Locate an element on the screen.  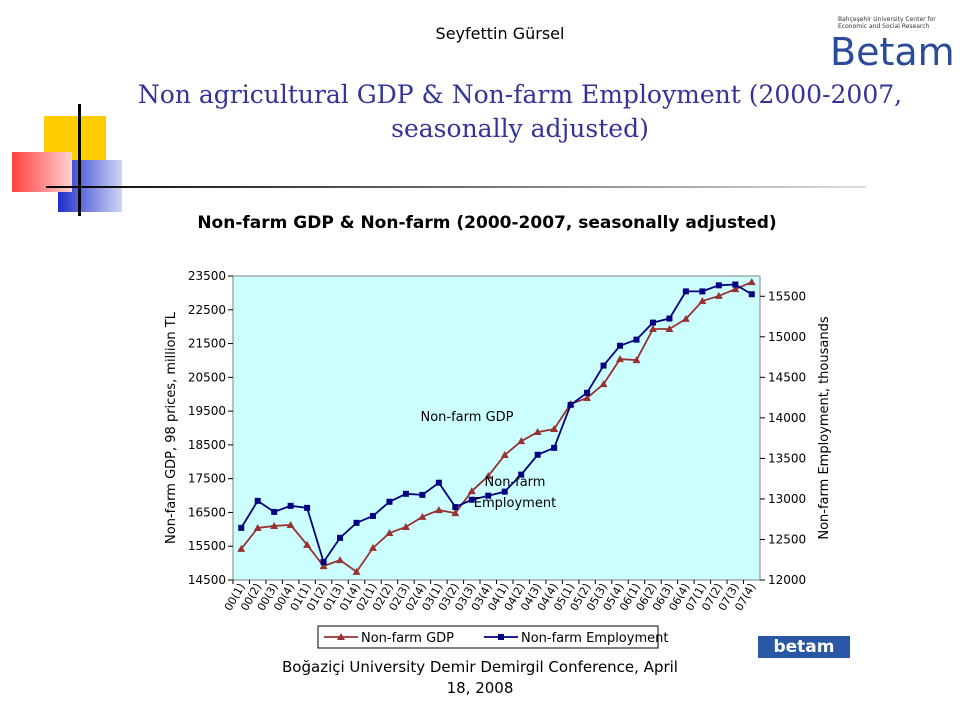
legend-label: Non-farm Employment is located at coordinates (594, 638).